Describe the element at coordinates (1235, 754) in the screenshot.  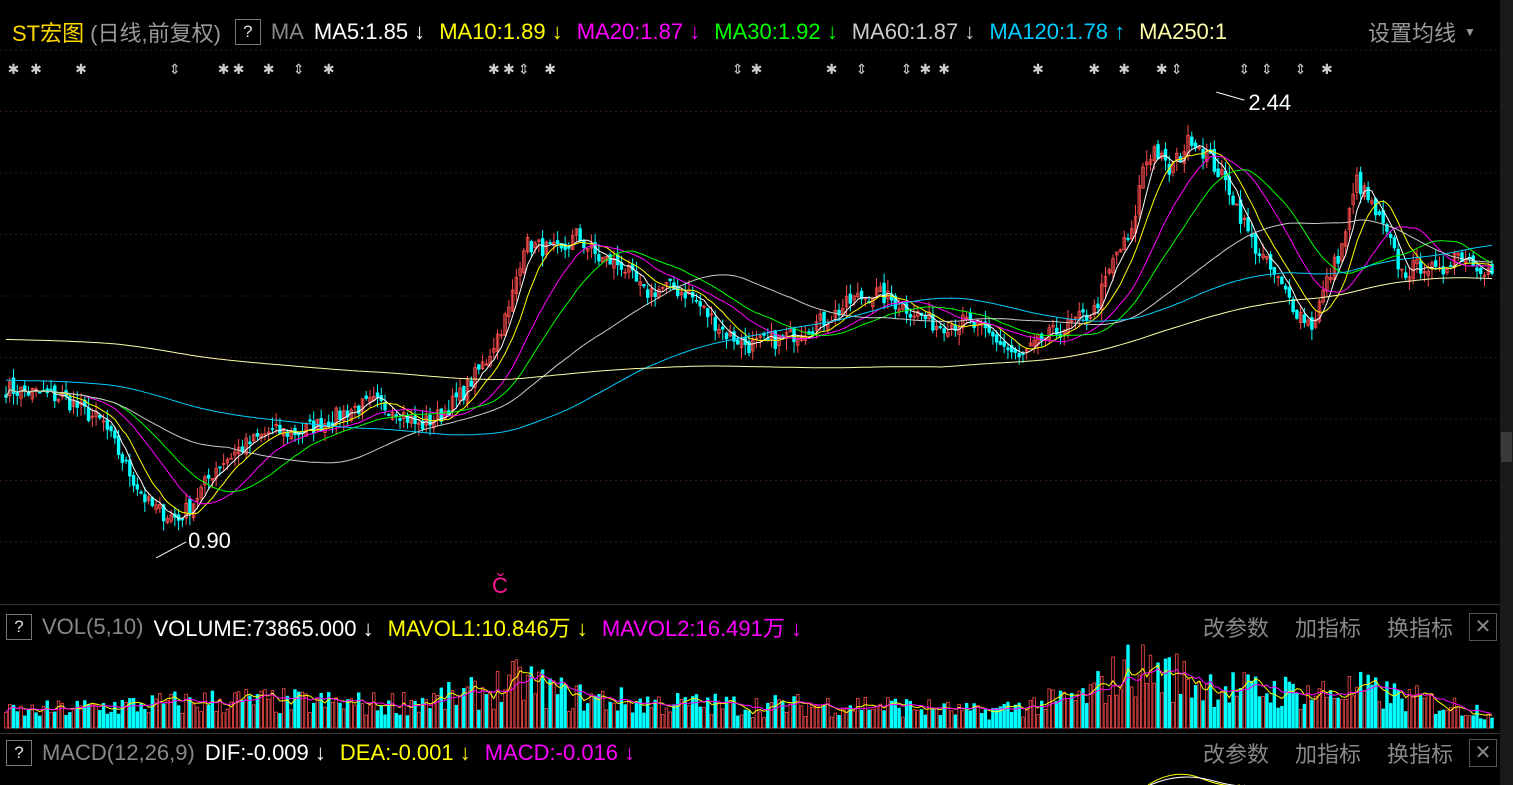
I see `macd-edit-params-button: 改参数` at that location.